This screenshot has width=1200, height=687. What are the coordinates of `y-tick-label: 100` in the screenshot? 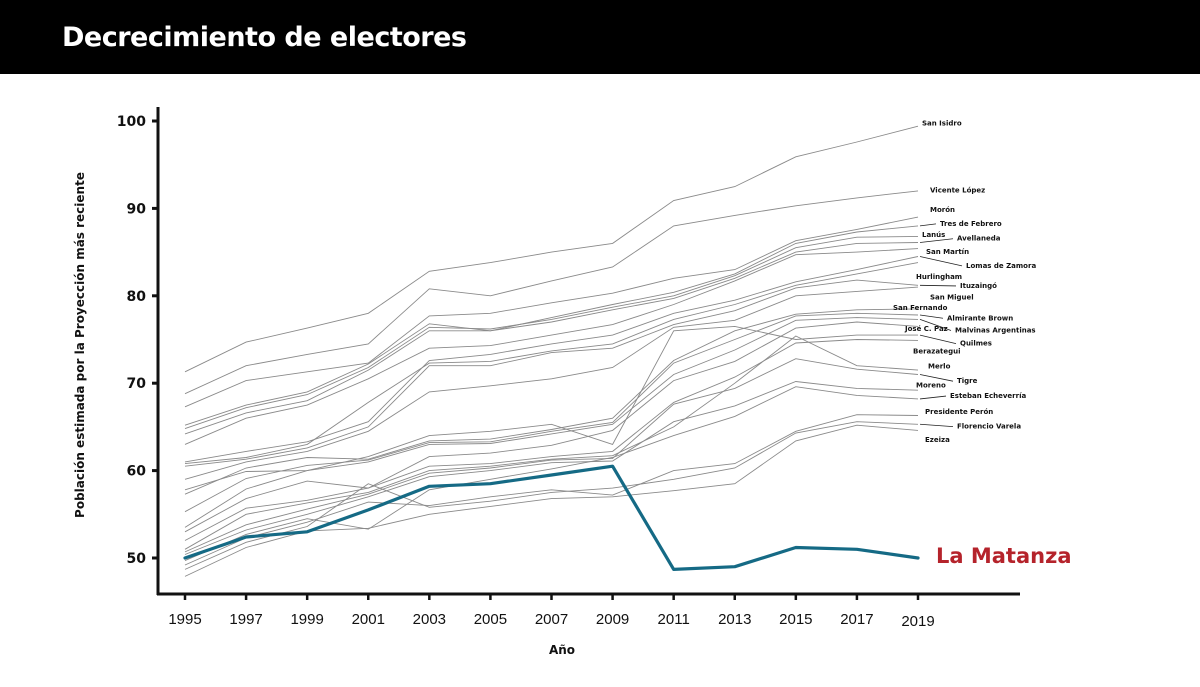 It's located at (131, 122).